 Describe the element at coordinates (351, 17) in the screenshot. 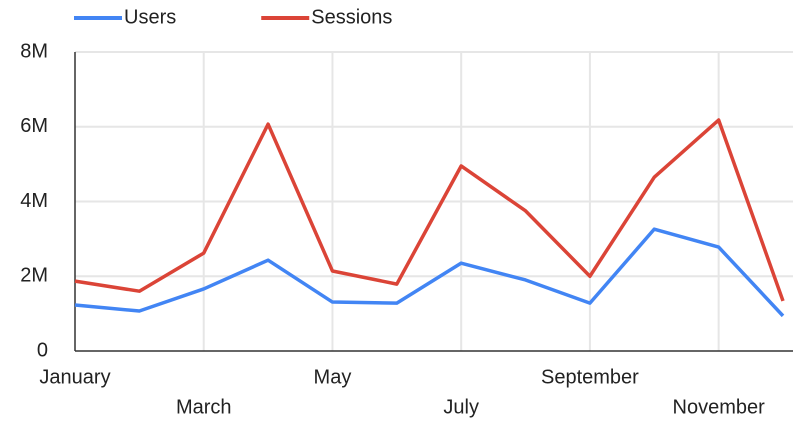

I see `legend-label: Sessions` at that location.